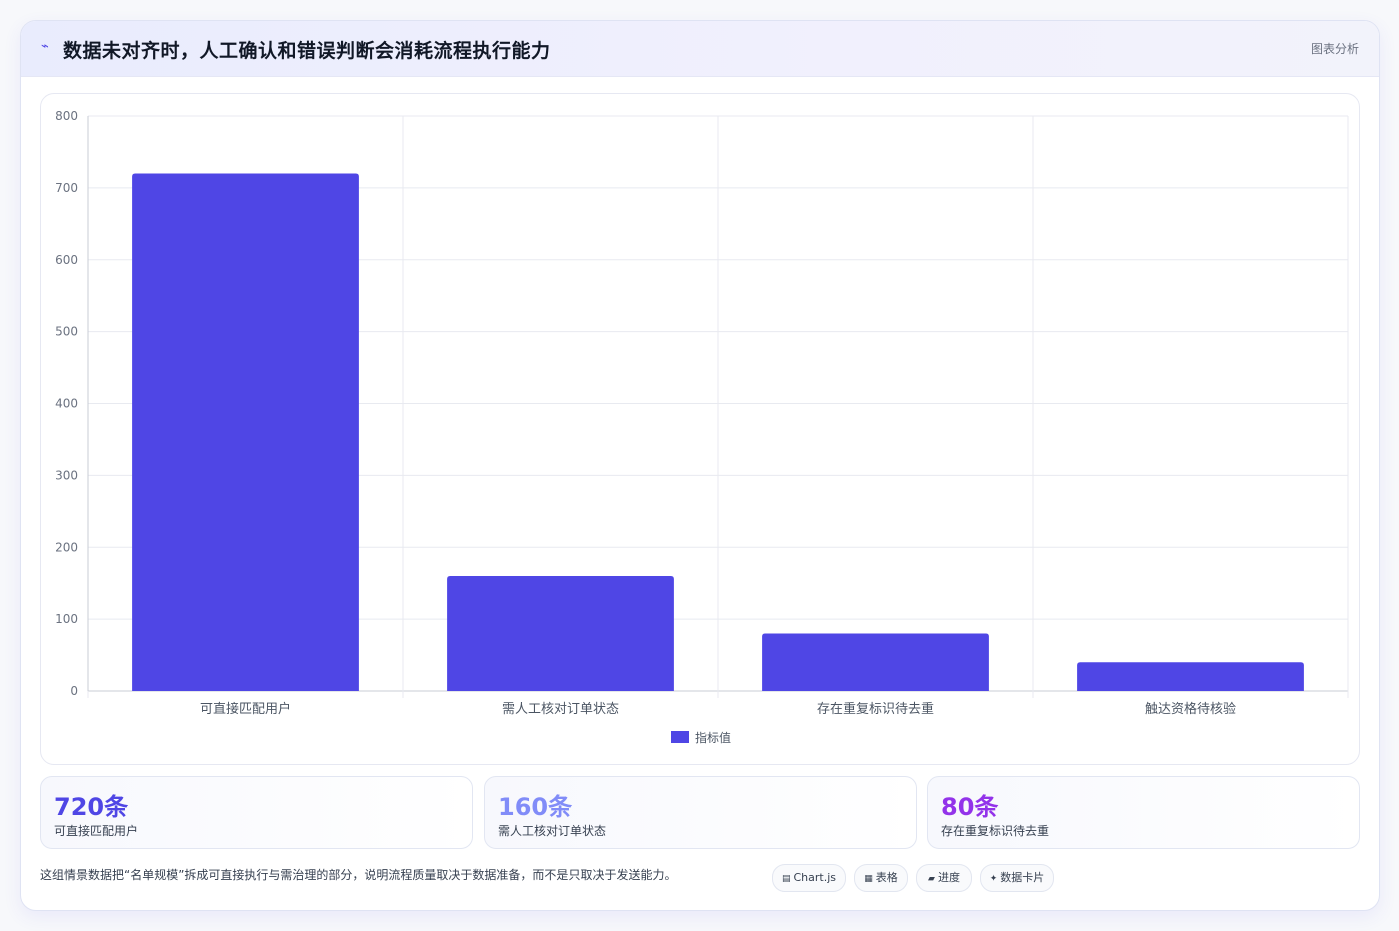 The width and height of the screenshot is (1399, 931). Describe the element at coordinates (245, 709) in the screenshot. I see `x-tick-label: 可直接匹配用户` at that location.